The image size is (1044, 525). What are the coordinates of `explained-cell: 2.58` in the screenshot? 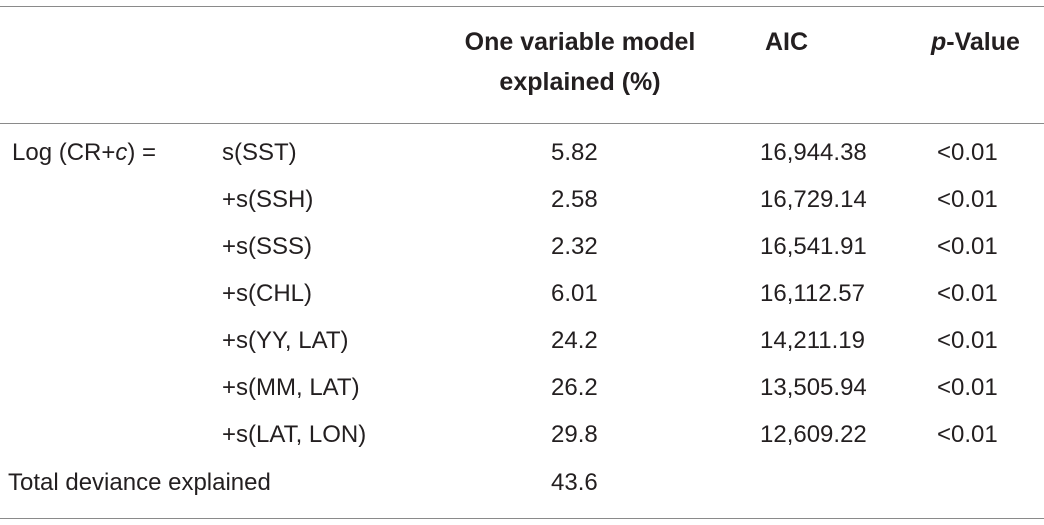 It's located at (574, 199).